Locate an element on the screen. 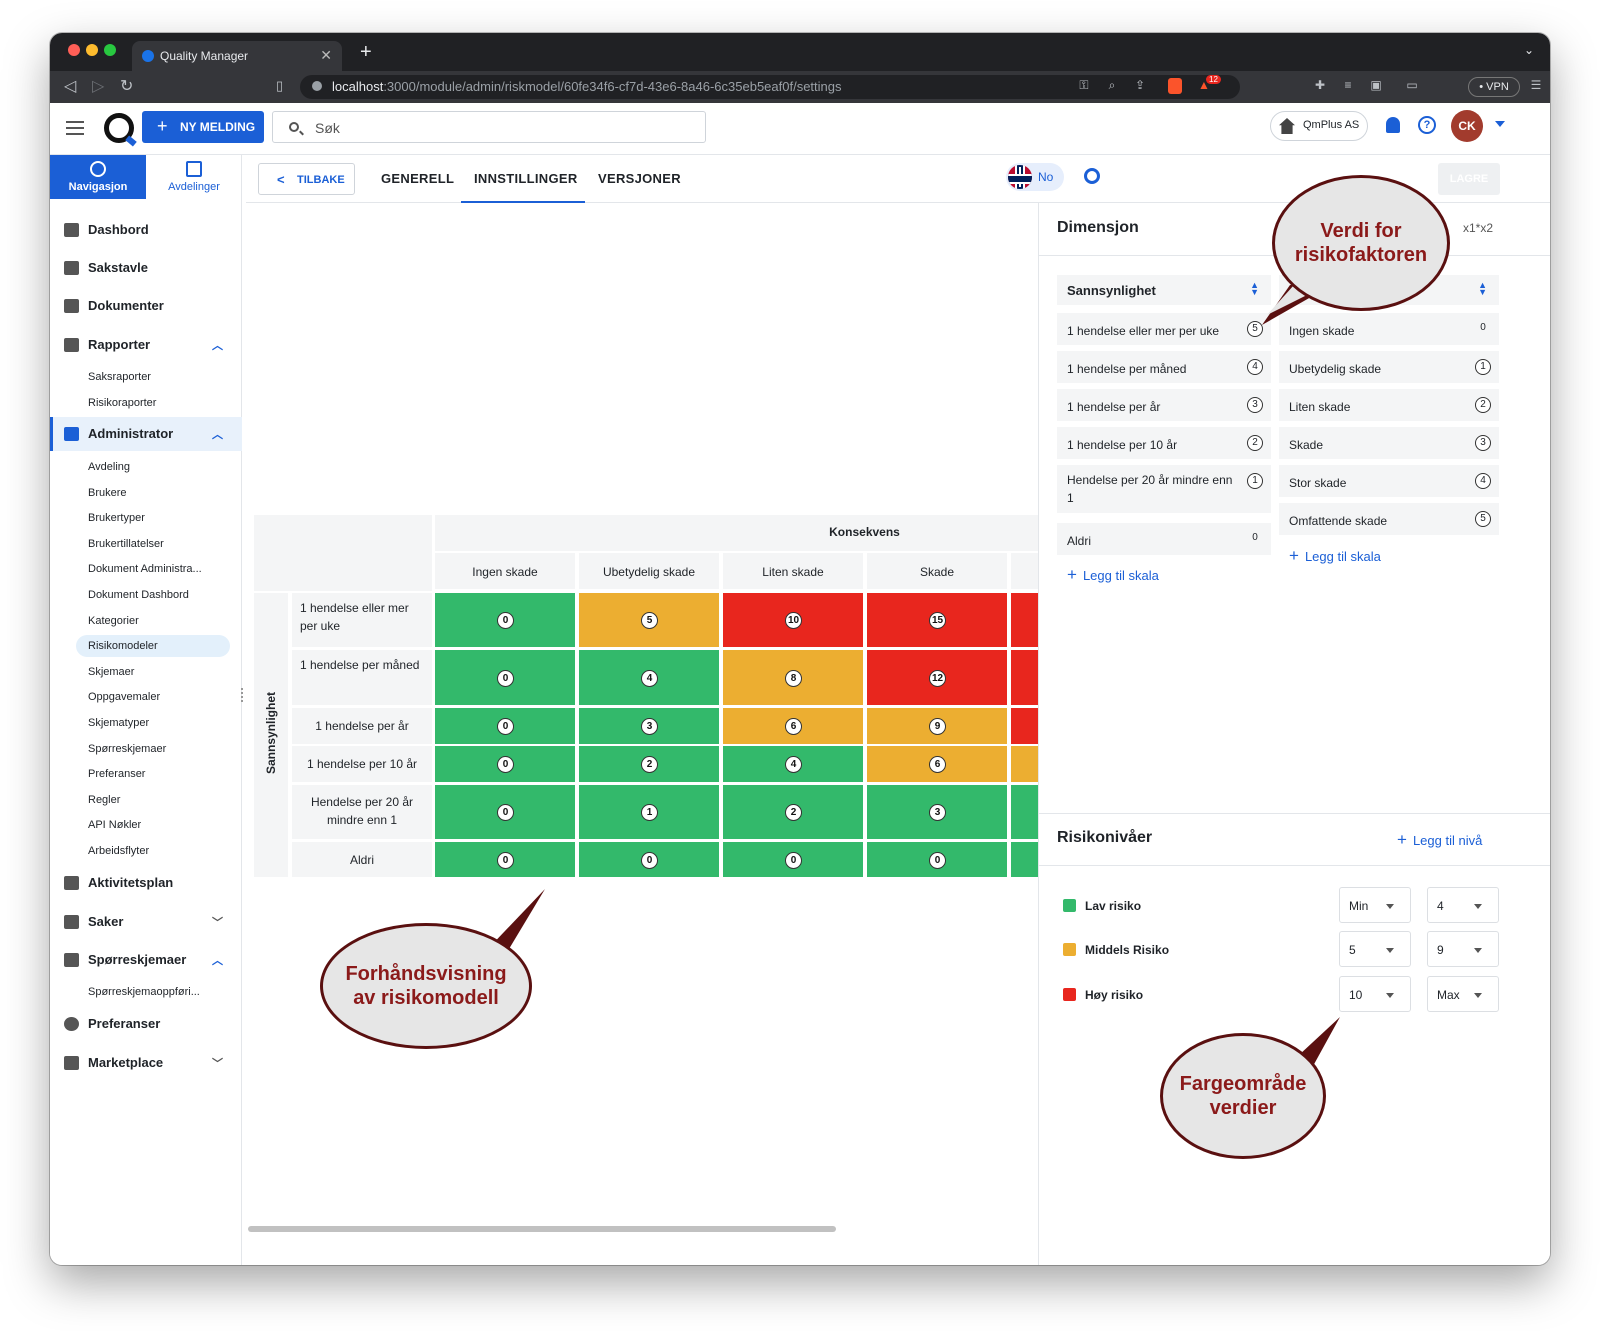 The height and width of the screenshot is (1331, 1600). language-selector: No is located at coordinates (1035, 177).